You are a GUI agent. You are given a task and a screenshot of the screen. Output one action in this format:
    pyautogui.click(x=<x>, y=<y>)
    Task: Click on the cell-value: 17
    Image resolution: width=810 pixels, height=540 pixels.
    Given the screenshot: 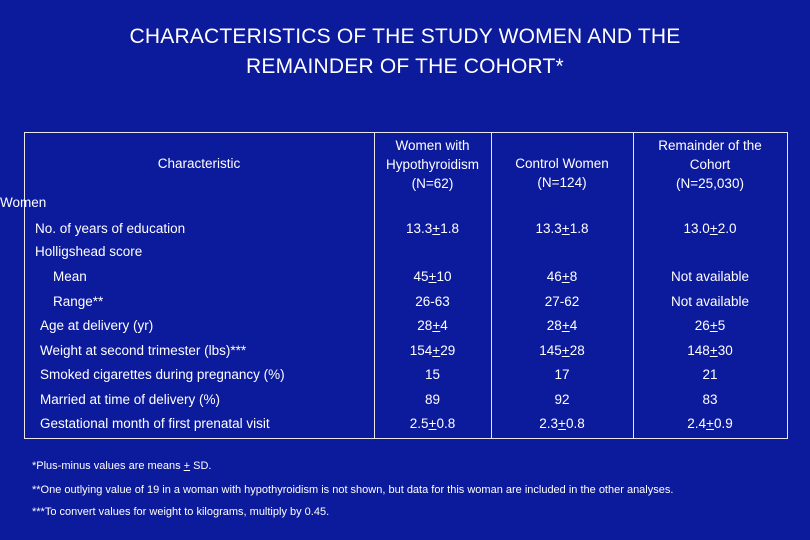 What is the action you would take?
    pyautogui.click(x=562, y=374)
    